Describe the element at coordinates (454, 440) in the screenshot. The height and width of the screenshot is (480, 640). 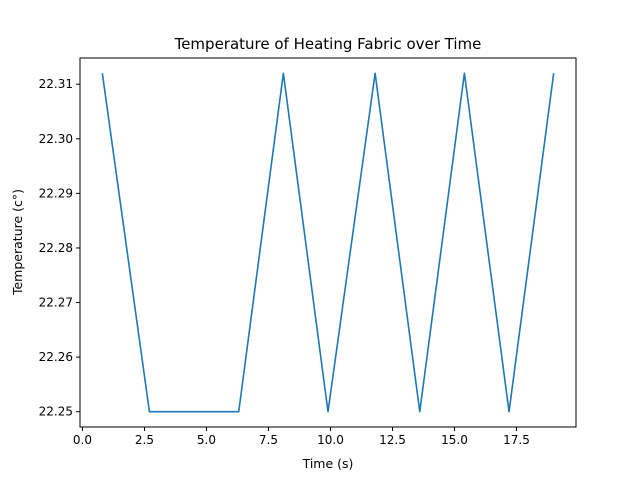
I see `x-tick-label: 15.0` at that location.